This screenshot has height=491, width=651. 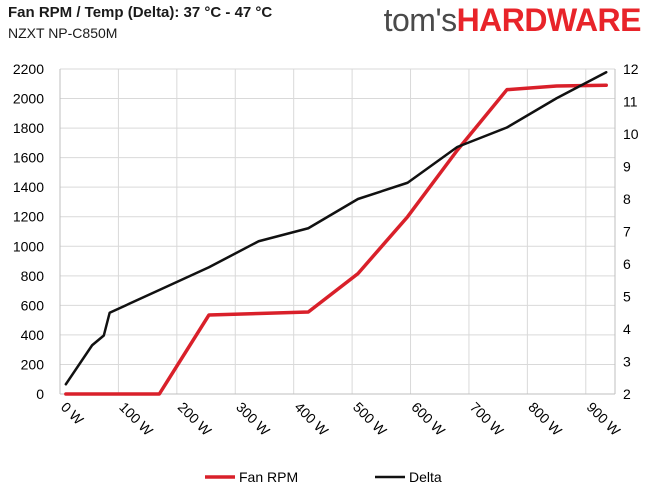 I want to click on y-left-tick-label: 200, so click(x=33, y=364).